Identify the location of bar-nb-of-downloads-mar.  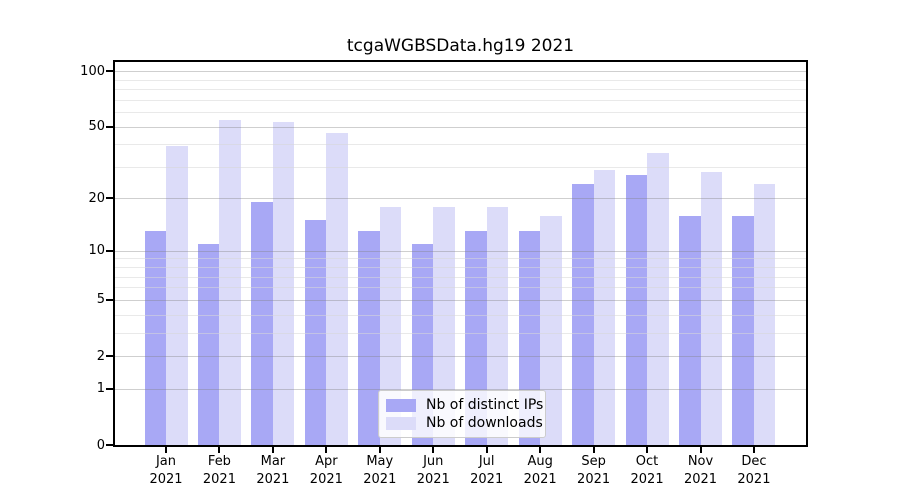
(283, 283).